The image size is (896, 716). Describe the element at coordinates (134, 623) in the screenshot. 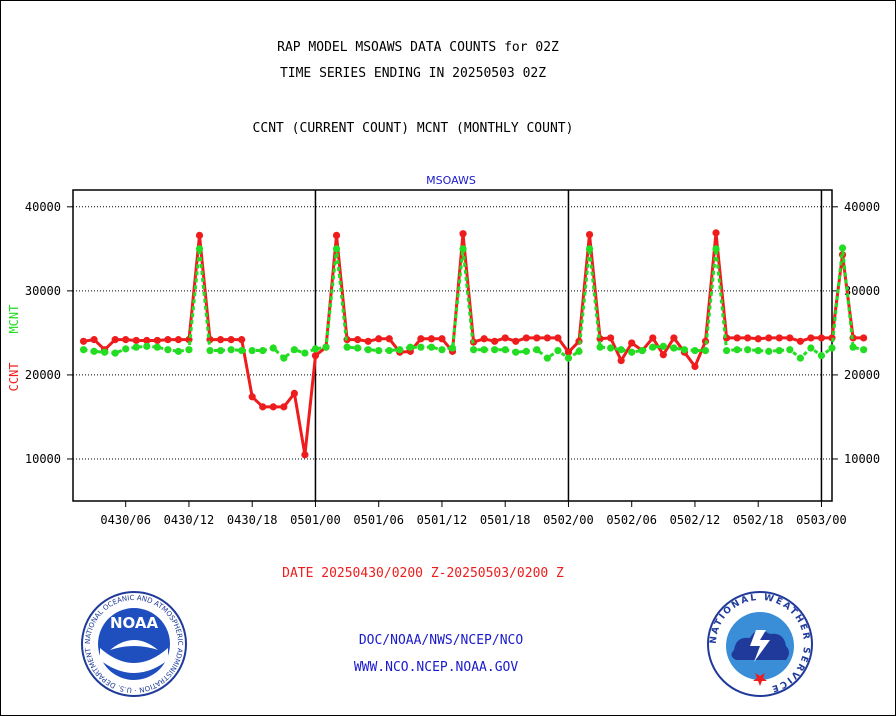

I see `noaa-logo-text: NOAA` at that location.